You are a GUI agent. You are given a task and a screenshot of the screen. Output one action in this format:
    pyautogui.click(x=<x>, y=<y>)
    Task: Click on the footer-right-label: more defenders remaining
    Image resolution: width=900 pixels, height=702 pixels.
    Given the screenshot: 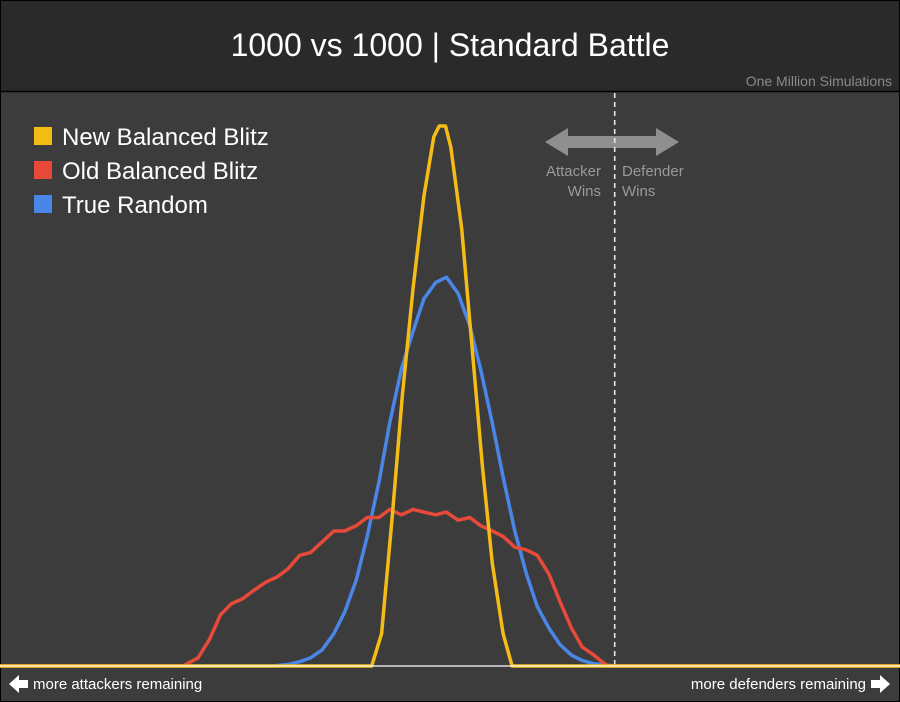 What is the action you would take?
    pyautogui.click(x=778, y=684)
    